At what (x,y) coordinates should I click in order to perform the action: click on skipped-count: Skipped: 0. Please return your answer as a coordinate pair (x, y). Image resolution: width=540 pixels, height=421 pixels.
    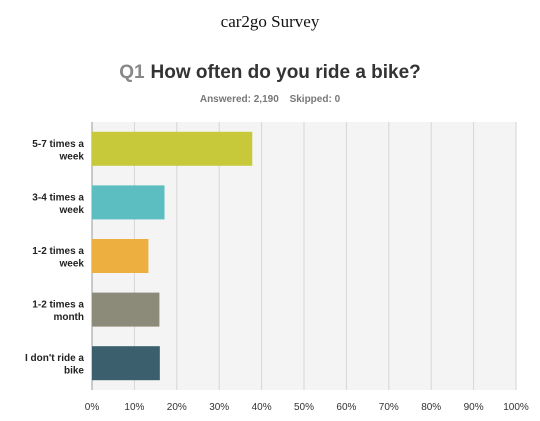
    Looking at the image, I should click on (315, 99).